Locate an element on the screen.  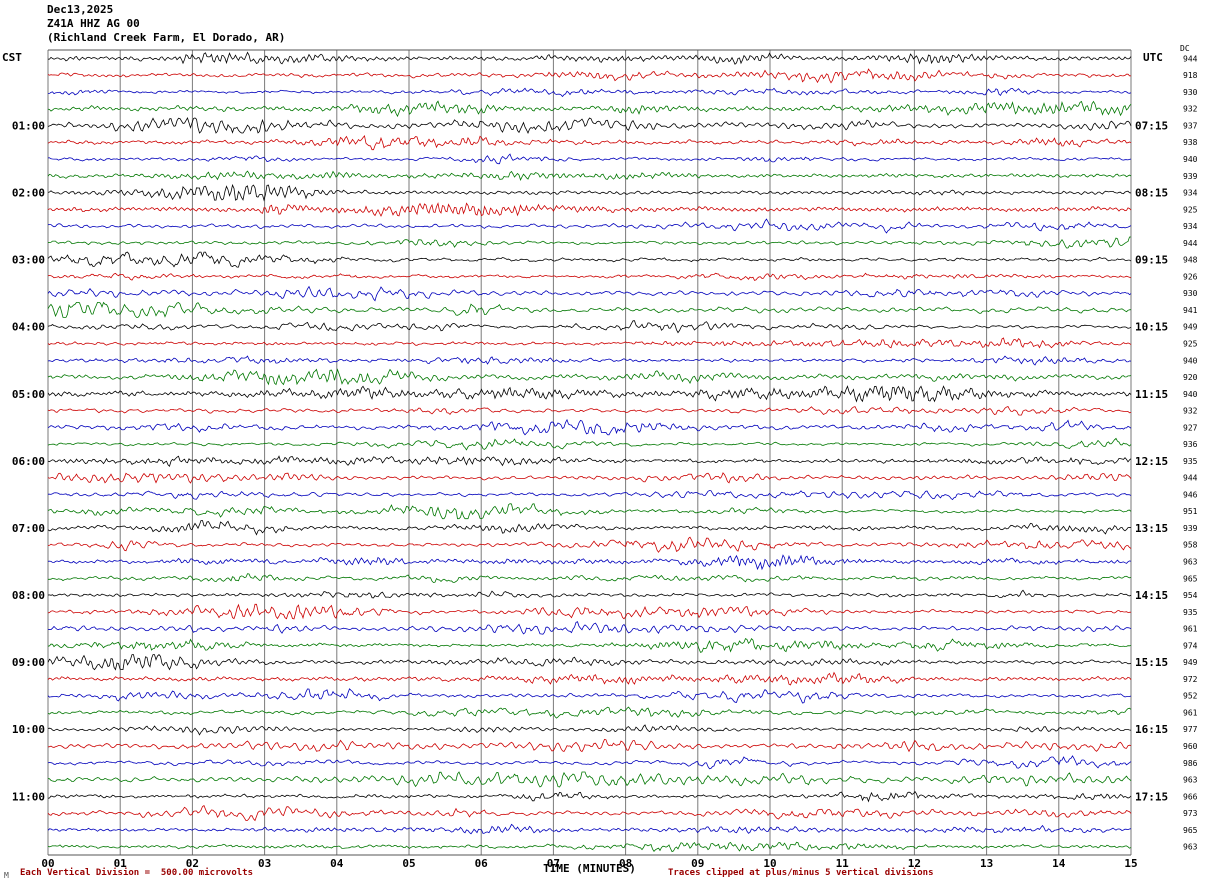
left-time-label: 08:00 is located at coordinates (28, 595).